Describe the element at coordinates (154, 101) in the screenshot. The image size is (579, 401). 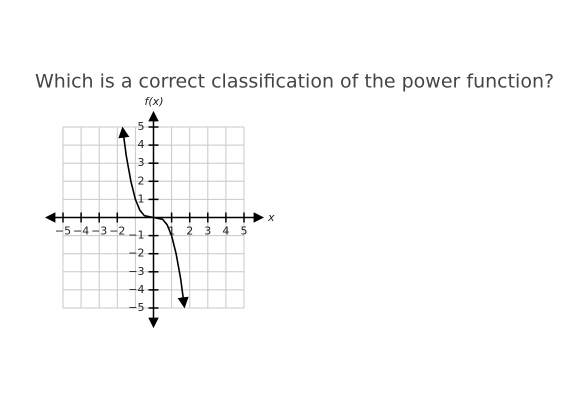
I see `y-axis-label: f(x)` at that location.